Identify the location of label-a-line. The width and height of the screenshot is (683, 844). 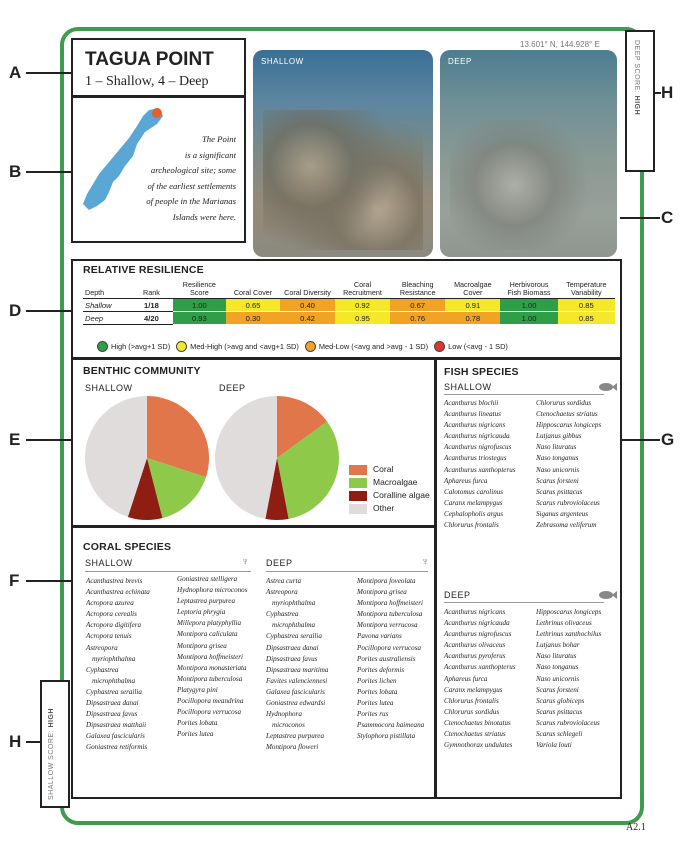
(48, 73).